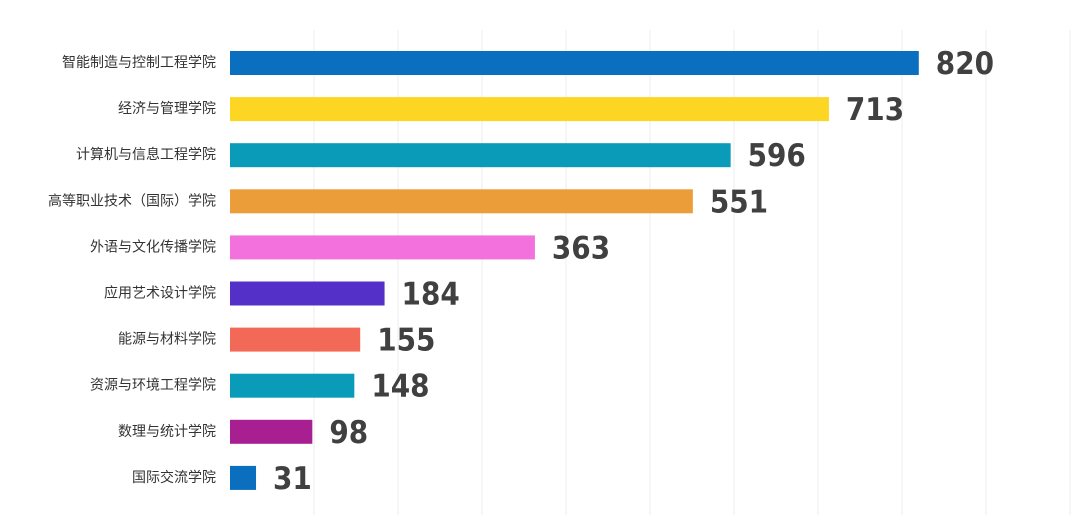  Describe the element at coordinates (174, 477) in the screenshot. I see `category-label: 国际交流学院` at that location.